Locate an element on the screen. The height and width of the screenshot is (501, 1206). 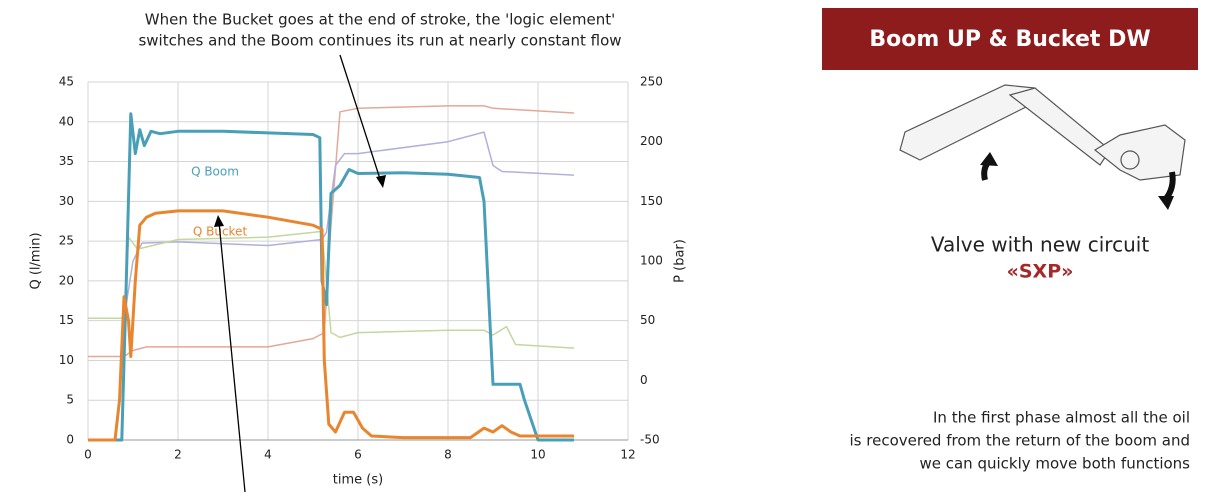
x-tick-label: 0 is located at coordinates (88, 455).